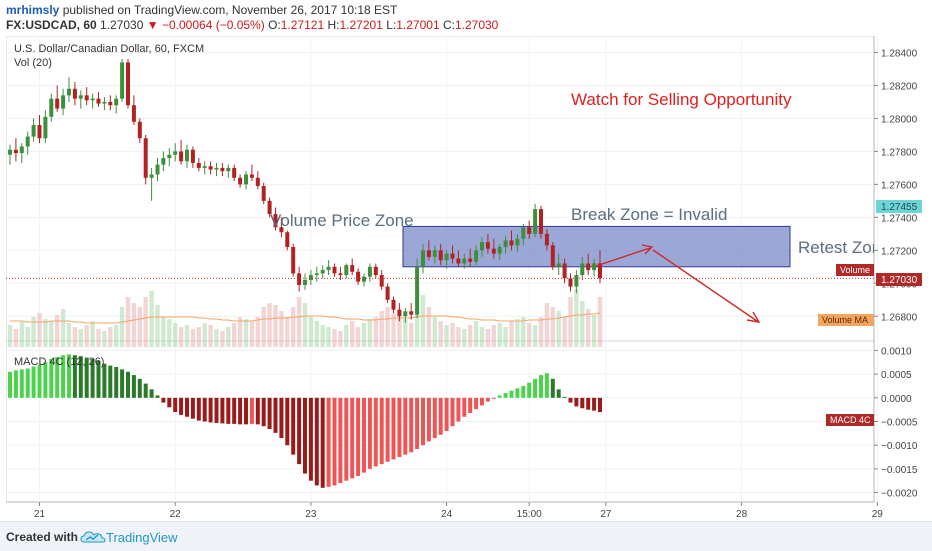 This screenshot has width=932, height=551. Describe the element at coordinates (899, 423) in the screenshot. I see `macd-tick-label: −0.0005` at that location.